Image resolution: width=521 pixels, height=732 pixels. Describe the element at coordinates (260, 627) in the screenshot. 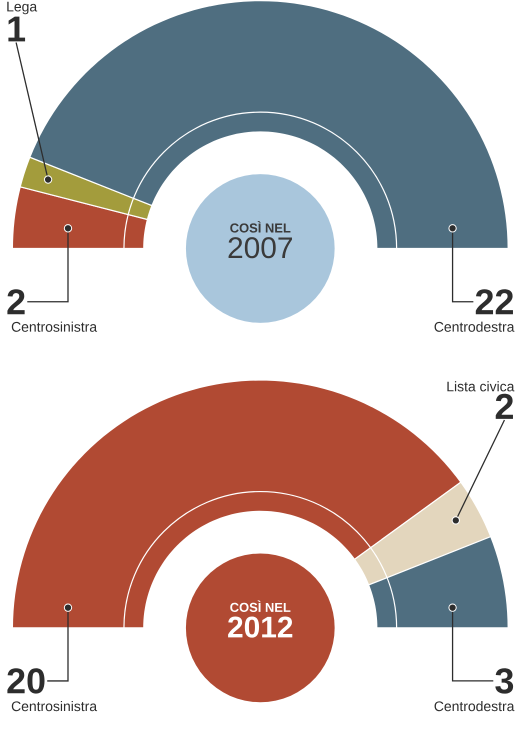

I see `text: 2012` at that location.